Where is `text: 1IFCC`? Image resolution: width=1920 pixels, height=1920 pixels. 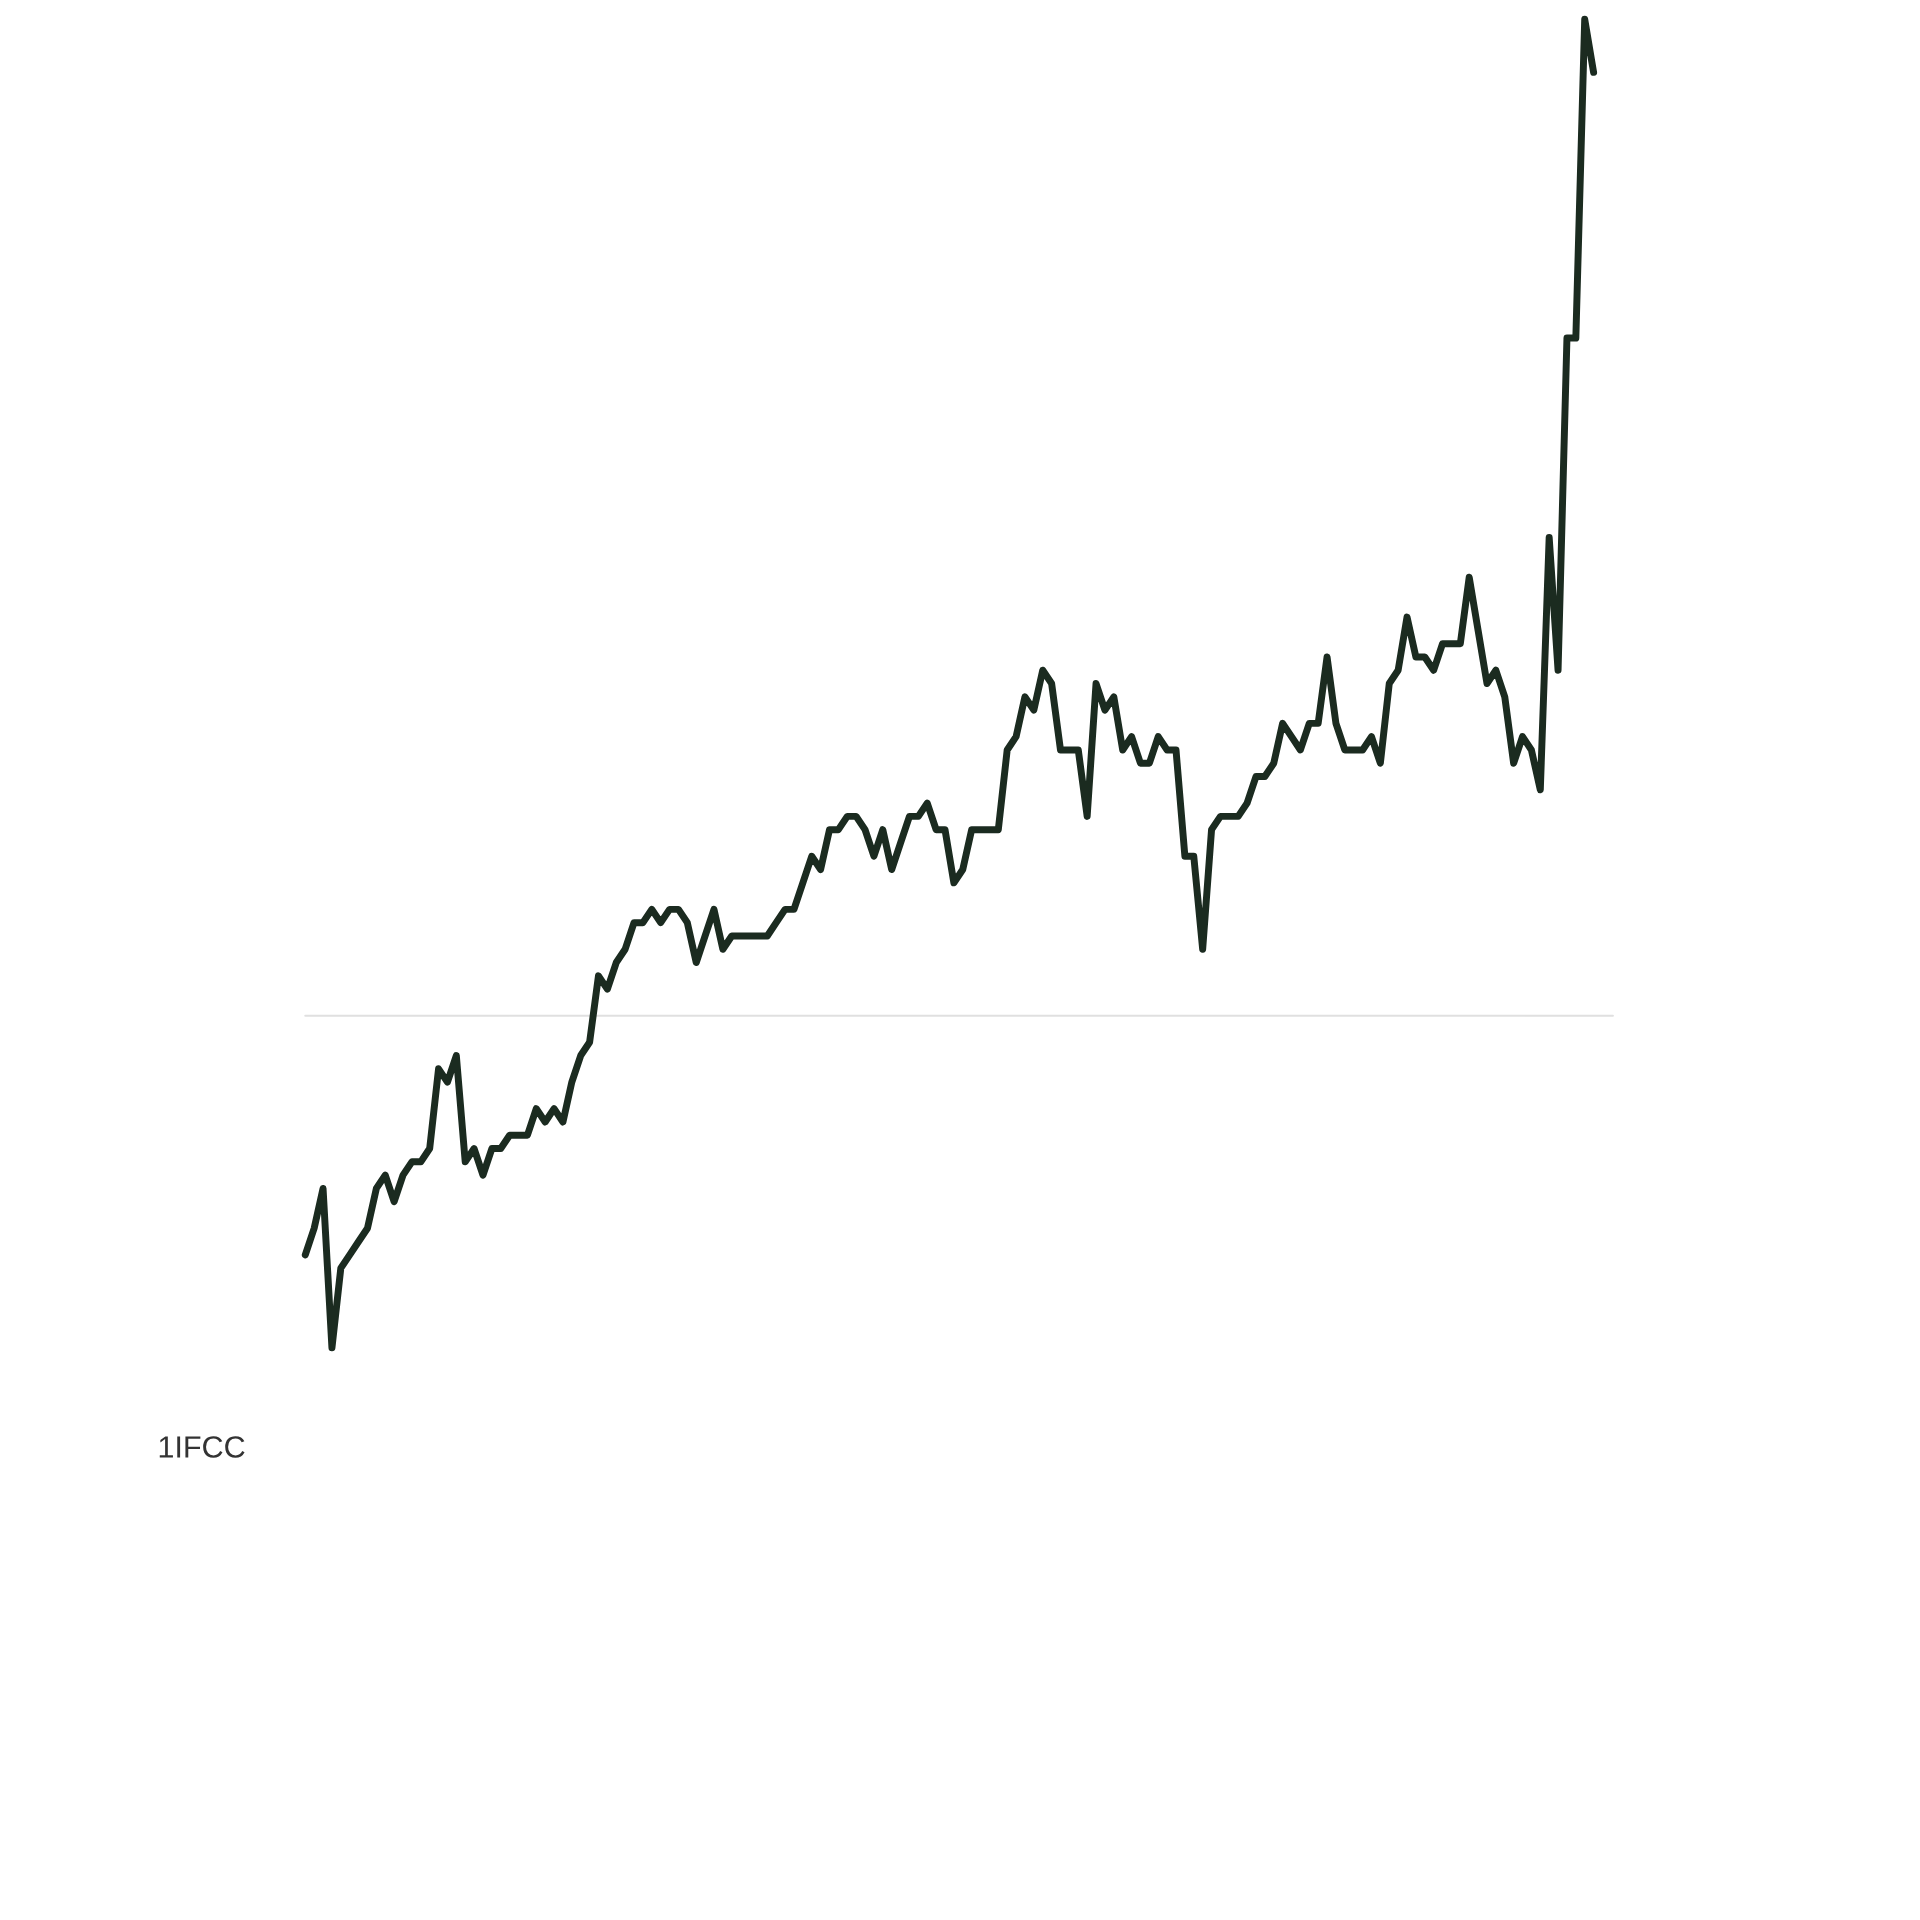
text: 1IFCC is located at coordinates (202, 1447).